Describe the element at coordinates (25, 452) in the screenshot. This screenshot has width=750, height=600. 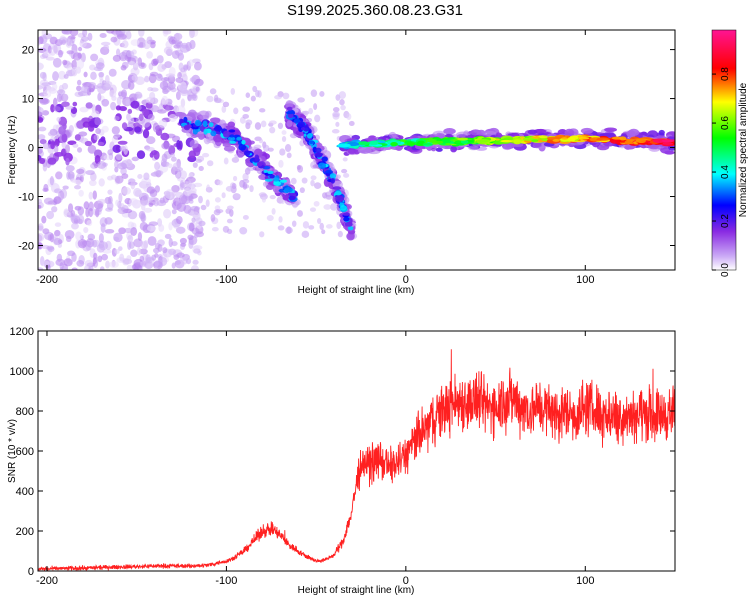
I see `snr-ytick-label: 600` at that location.